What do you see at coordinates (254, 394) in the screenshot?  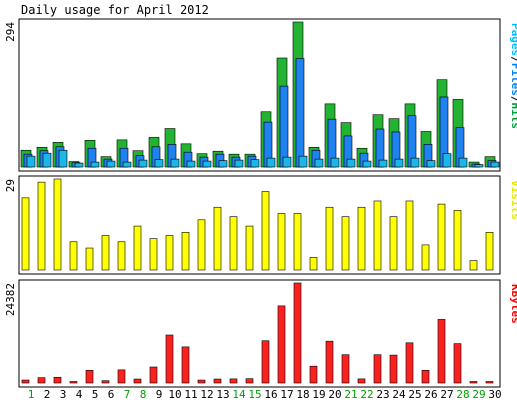 I see `x-tick-label: 15` at bounding box center [254, 394].